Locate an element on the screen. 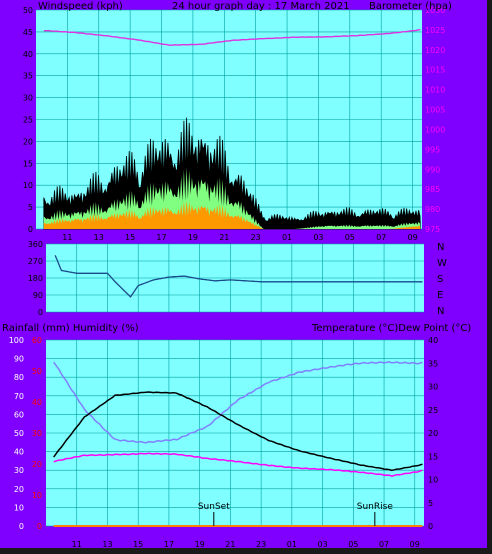 The height and width of the screenshot is (554, 492). wind-y-tick-10: 50 is located at coordinates (28, 10).